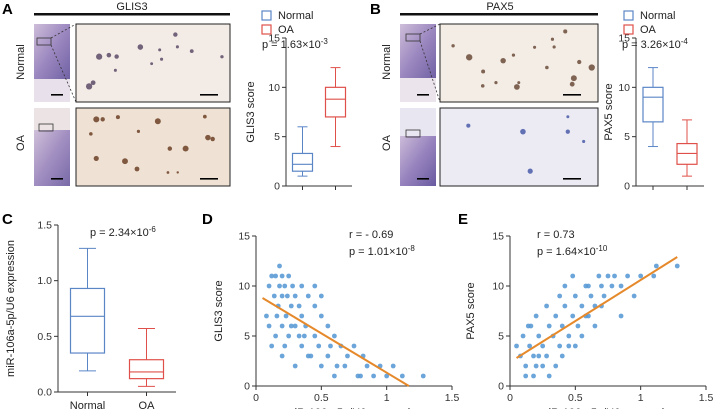 This screenshot has width=720, height=414. I want to click on micrograph-a-normal-high, so click(153, 63).